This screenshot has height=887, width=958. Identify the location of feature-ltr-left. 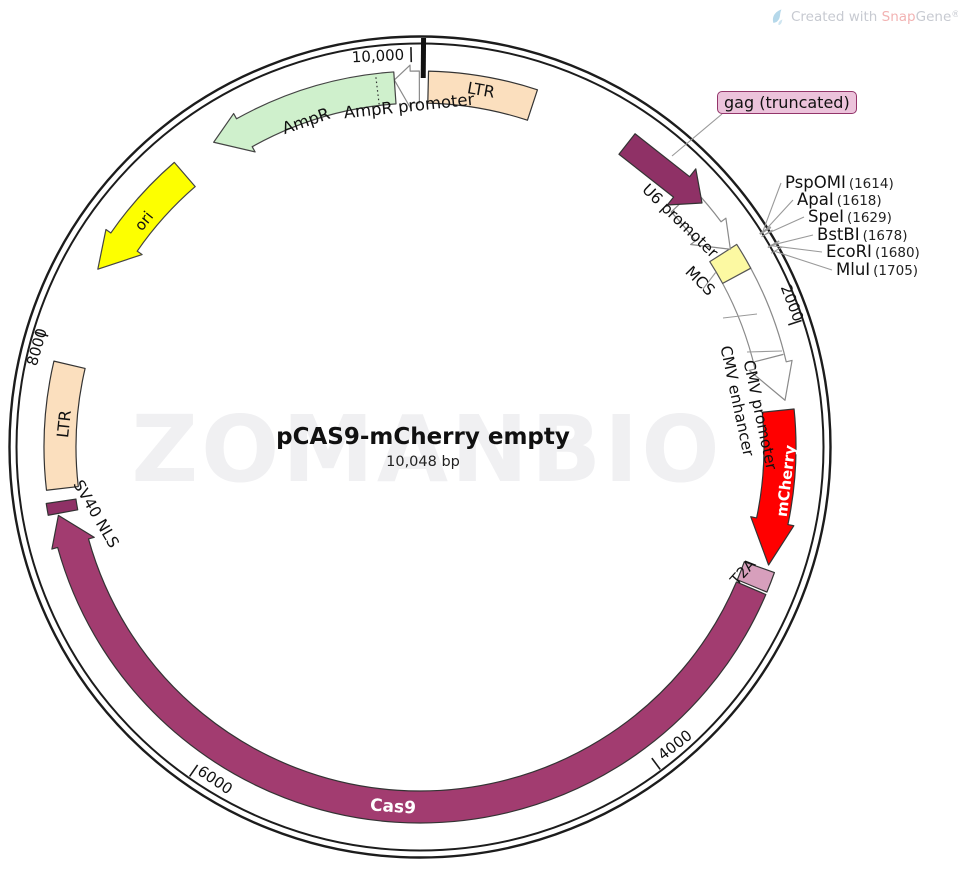
(64, 425).